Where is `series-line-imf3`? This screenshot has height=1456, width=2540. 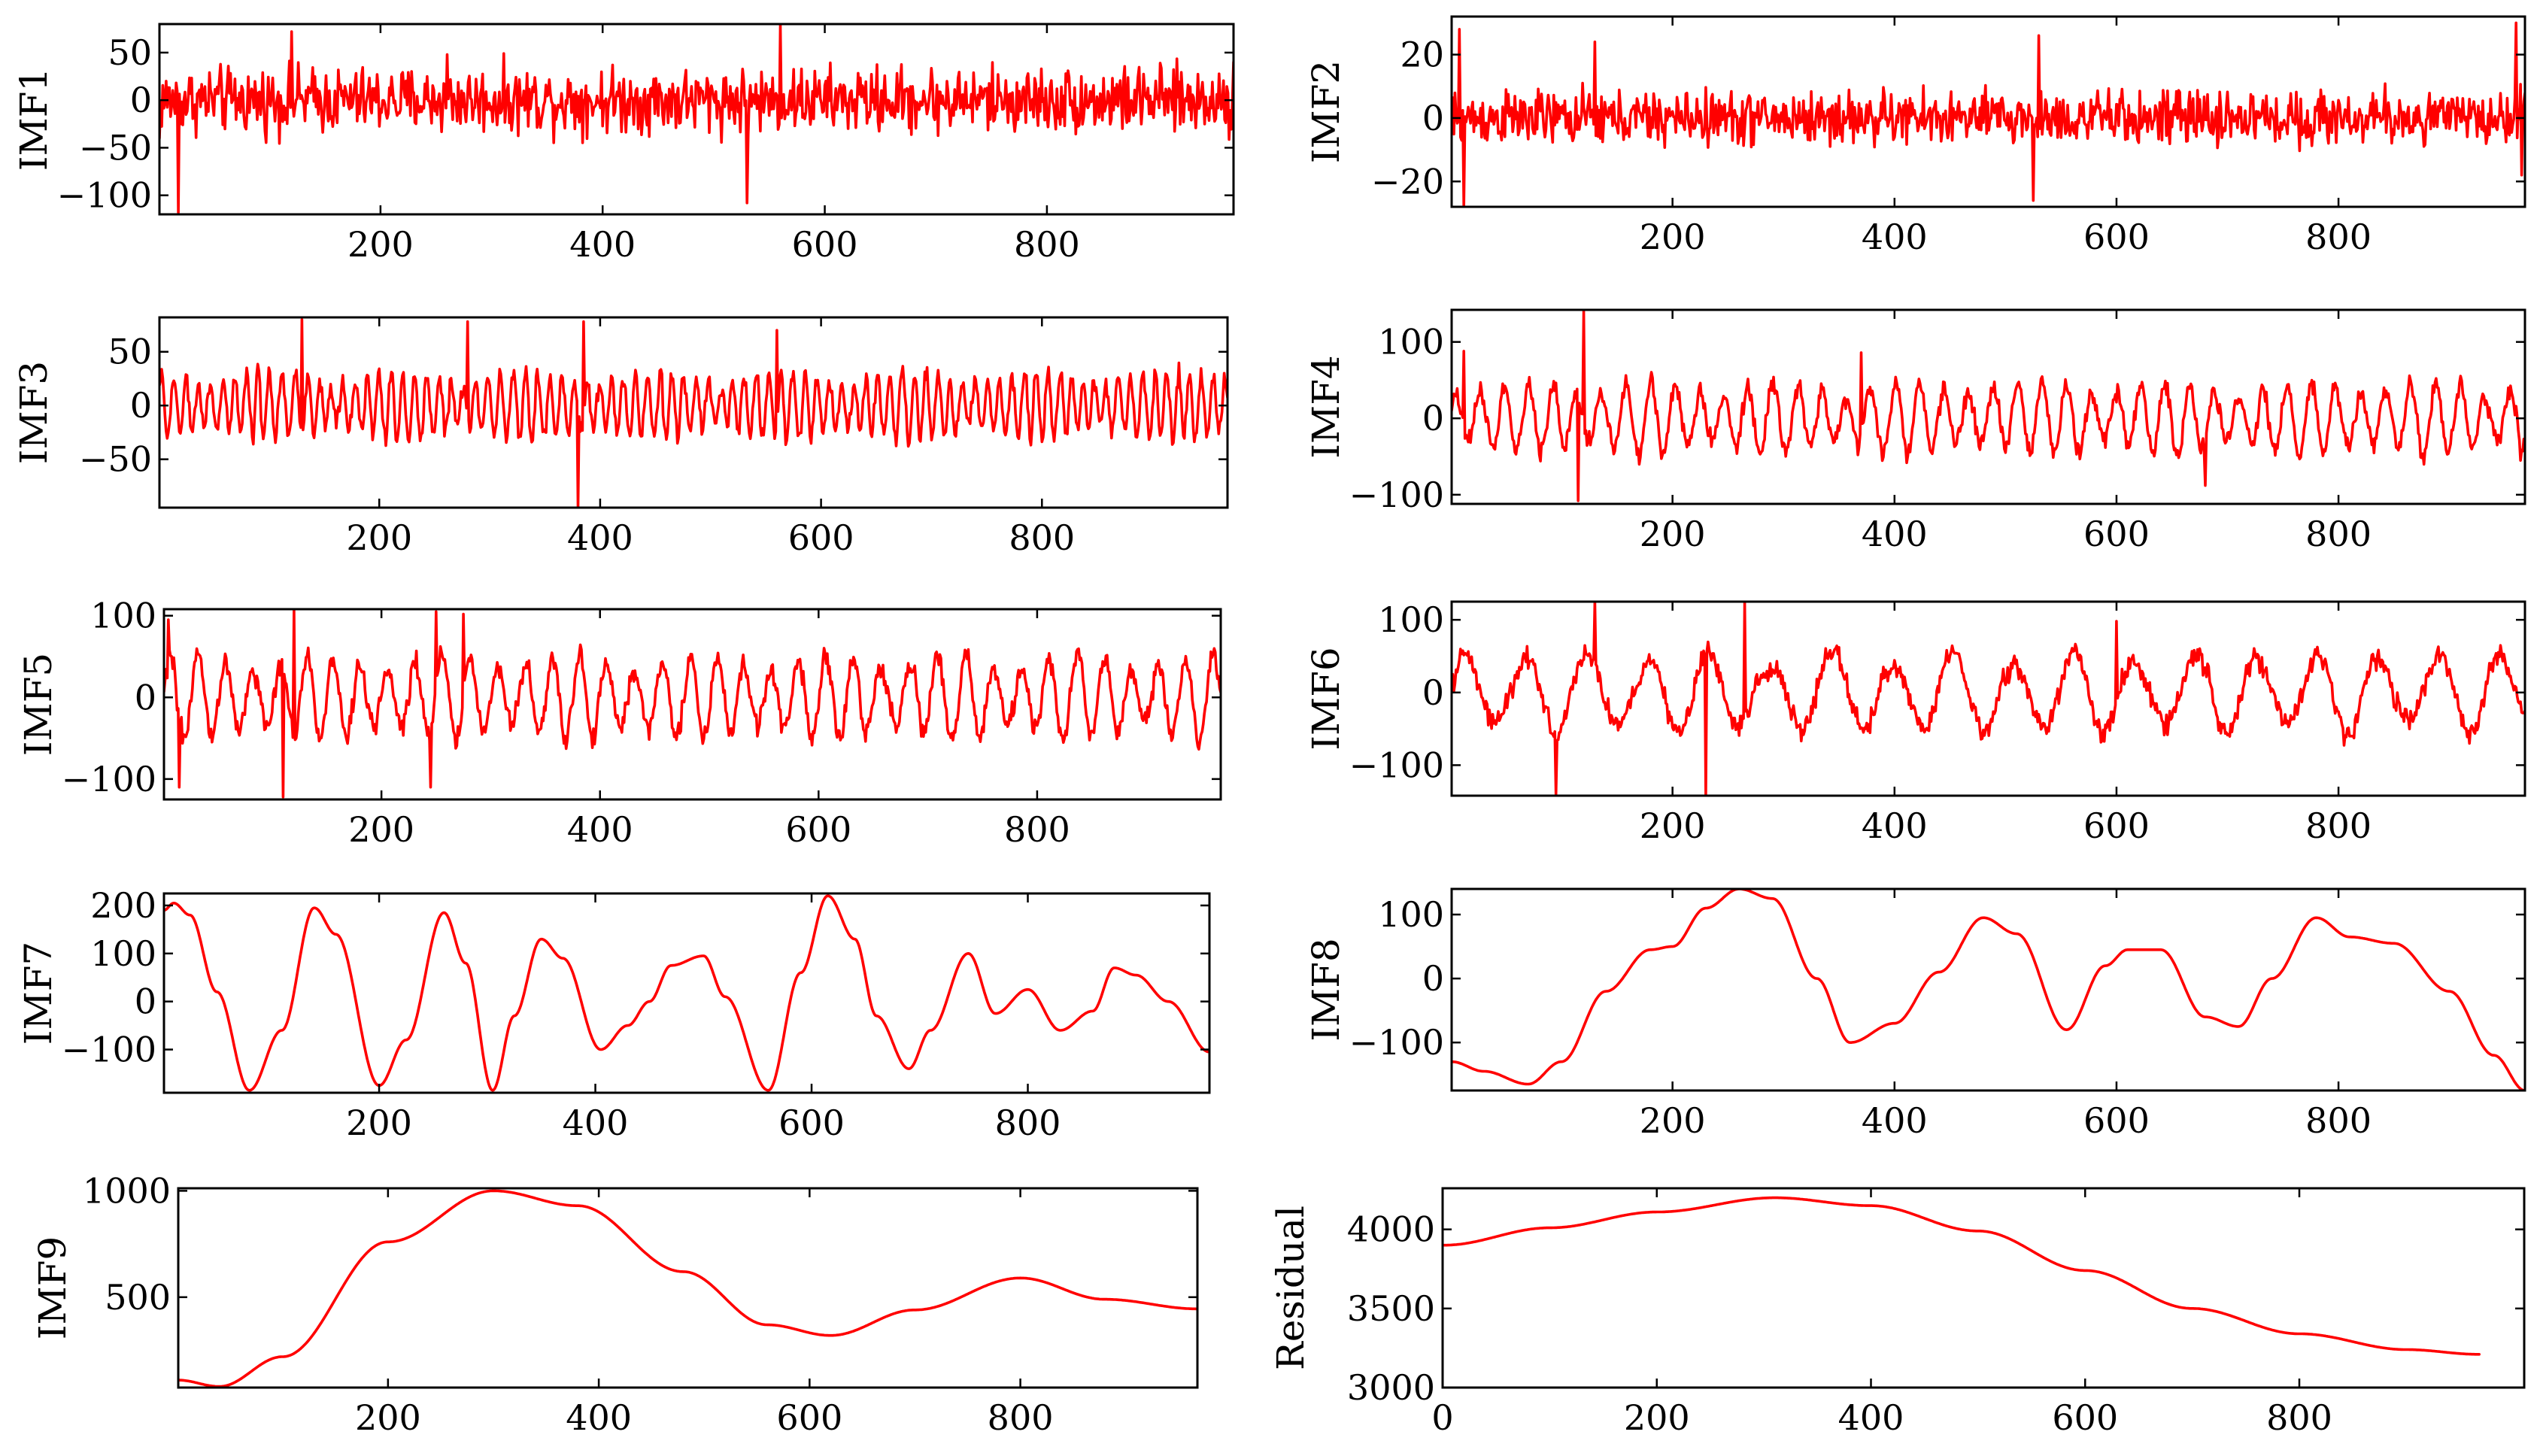 series-line-imf3 is located at coordinates (693, 413).